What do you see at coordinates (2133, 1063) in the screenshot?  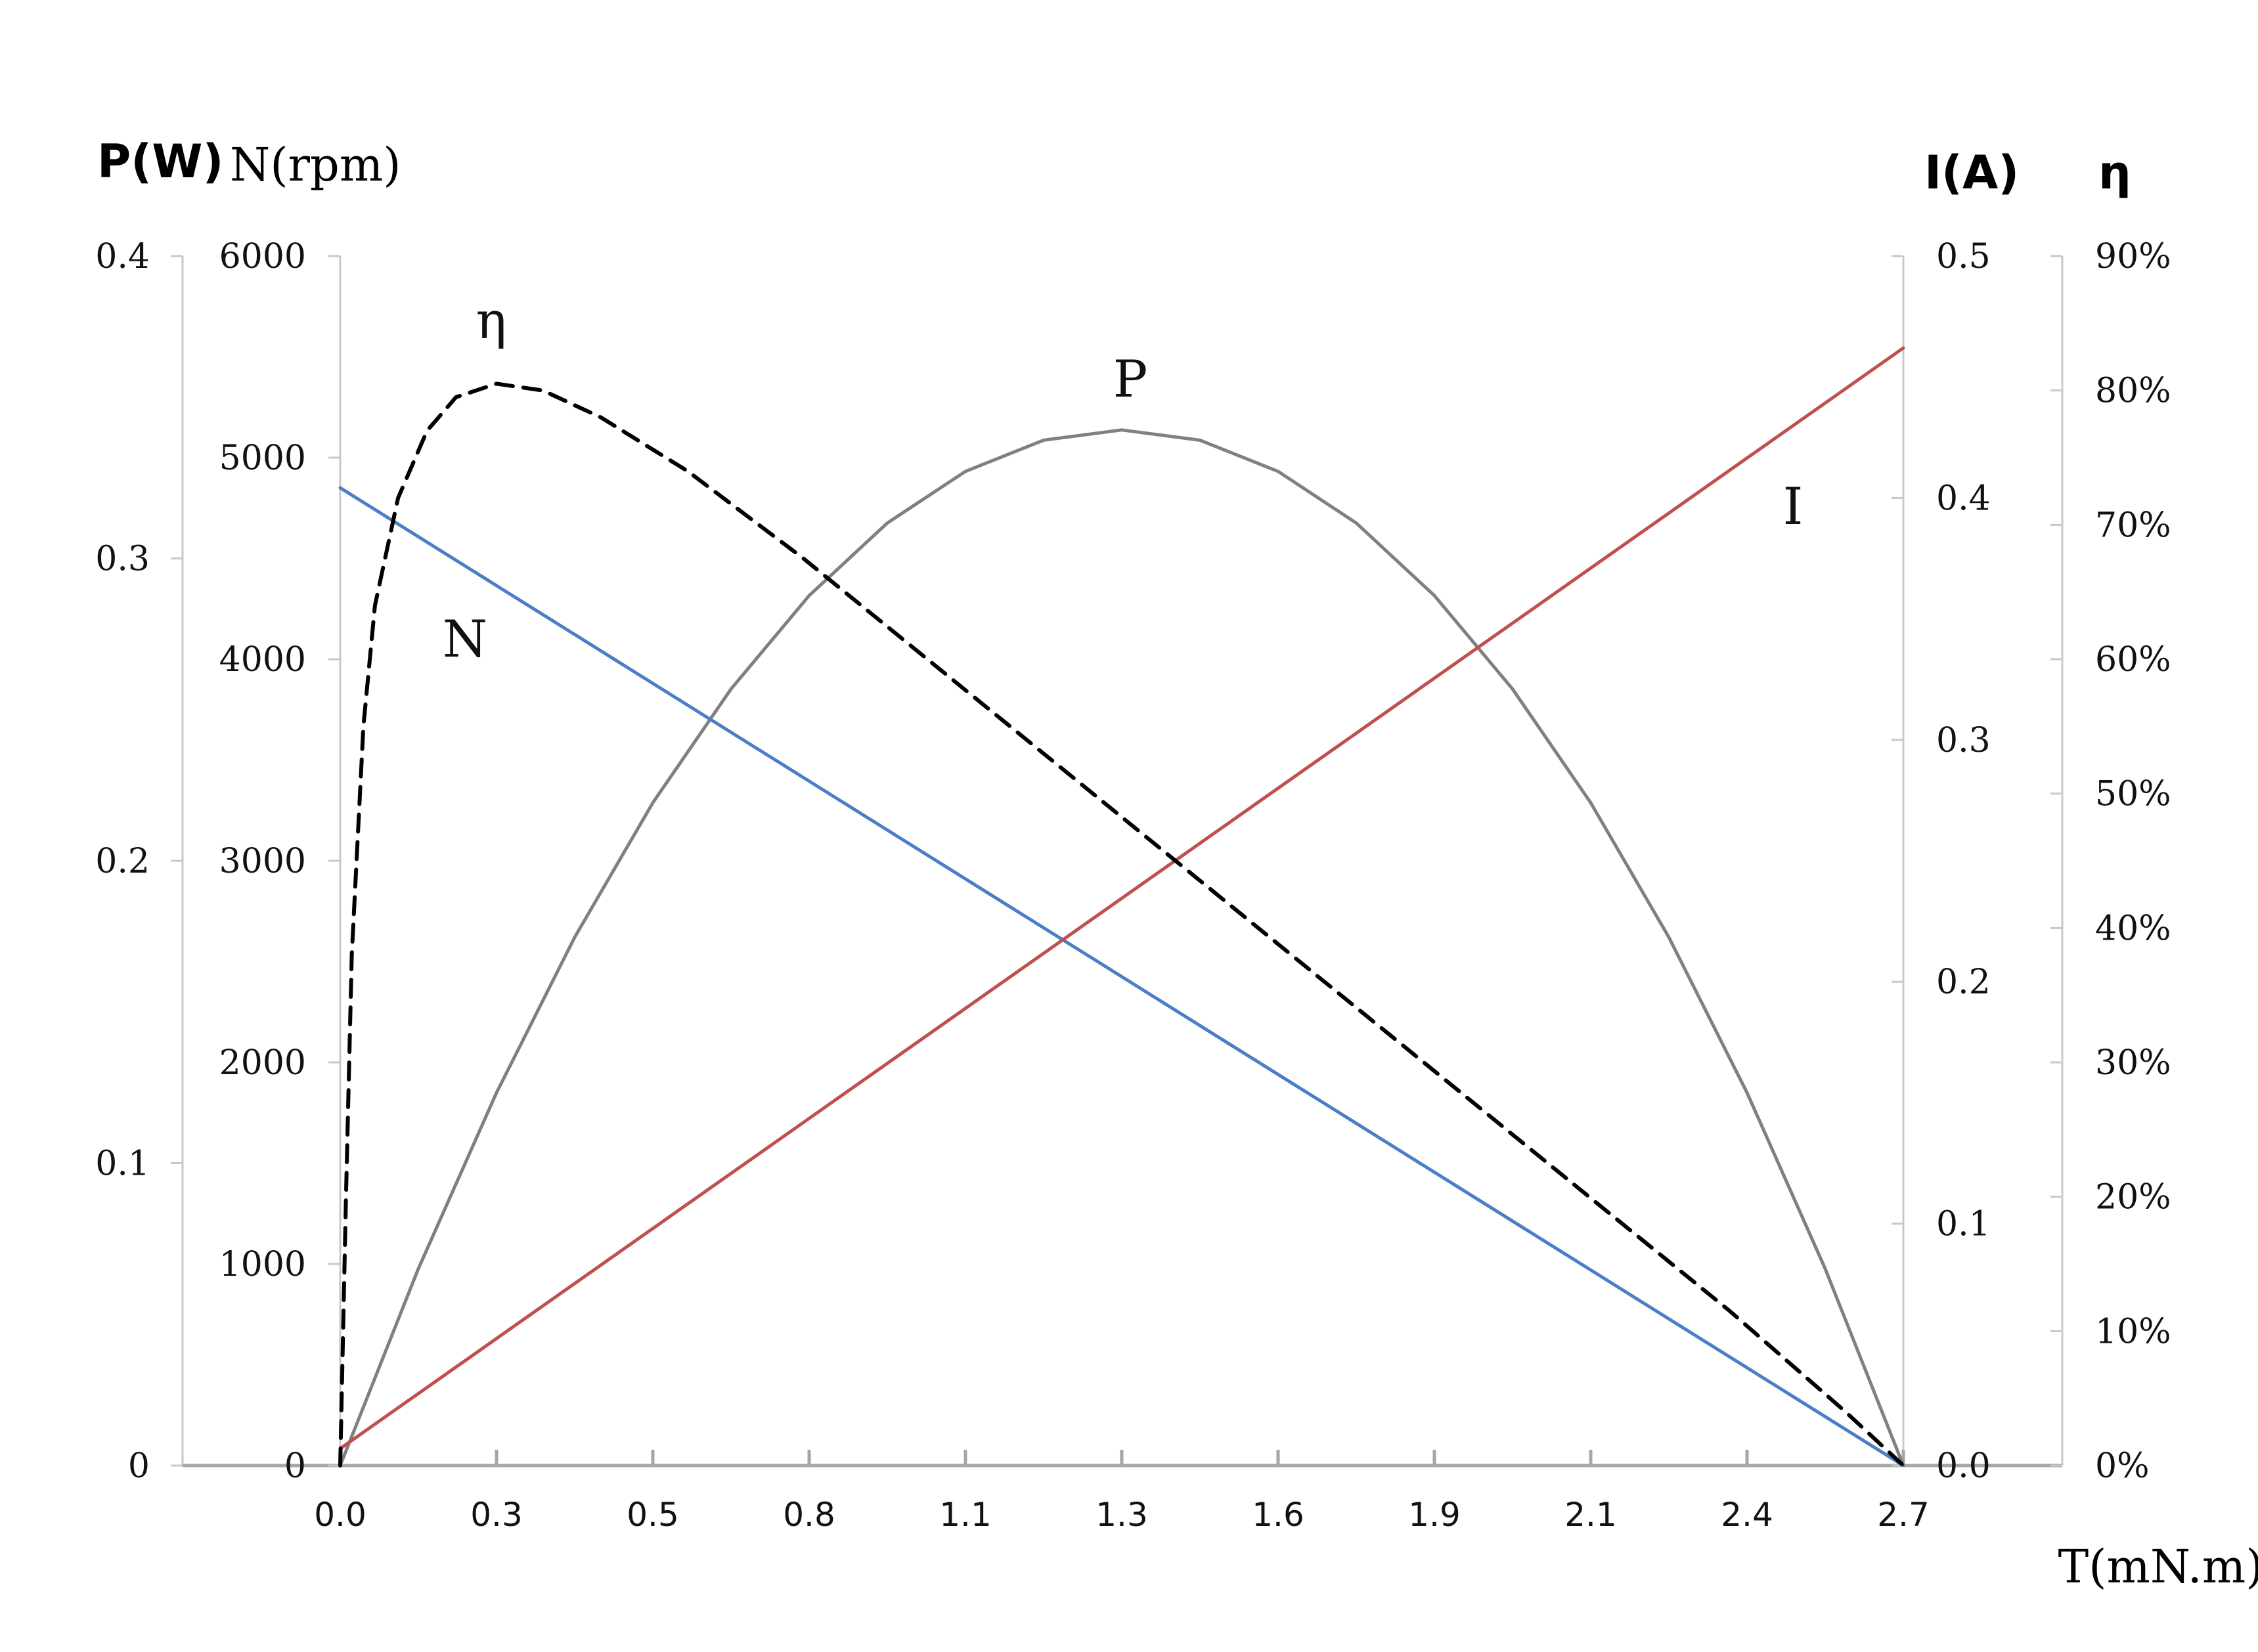 I see `y-tick-label-eta: 30%` at bounding box center [2133, 1063].